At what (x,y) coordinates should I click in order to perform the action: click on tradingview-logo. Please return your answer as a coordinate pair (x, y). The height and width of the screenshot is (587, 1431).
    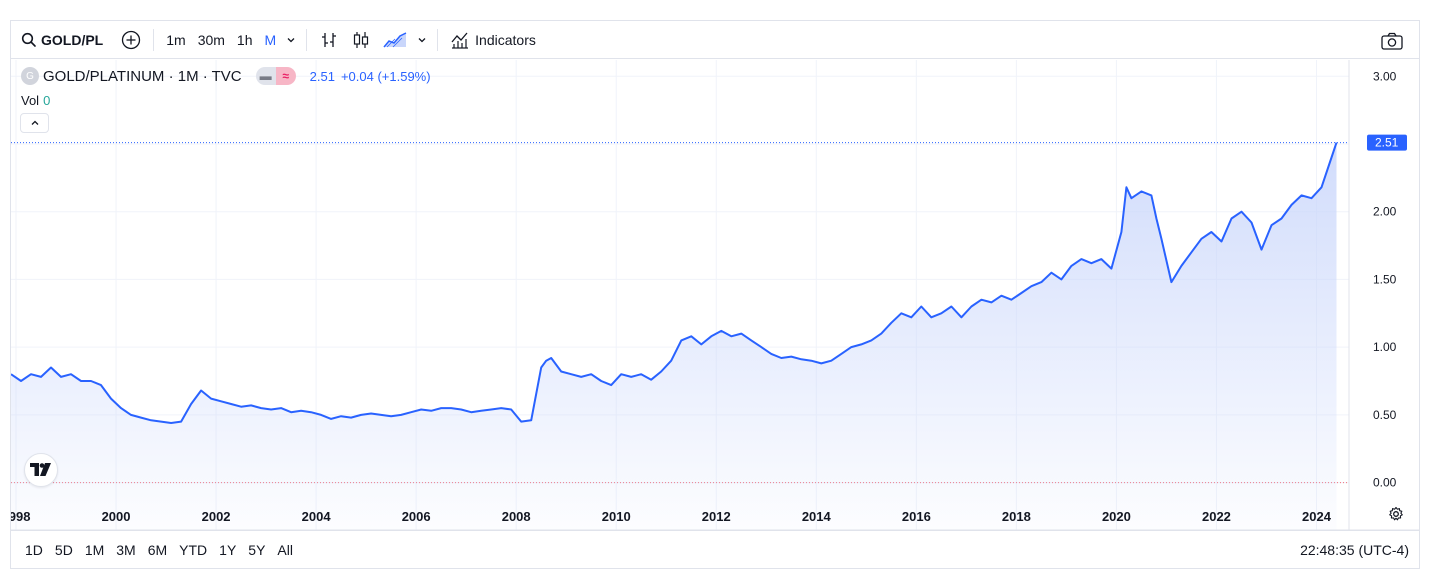
    Looking at the image, I should click on (41, 470).